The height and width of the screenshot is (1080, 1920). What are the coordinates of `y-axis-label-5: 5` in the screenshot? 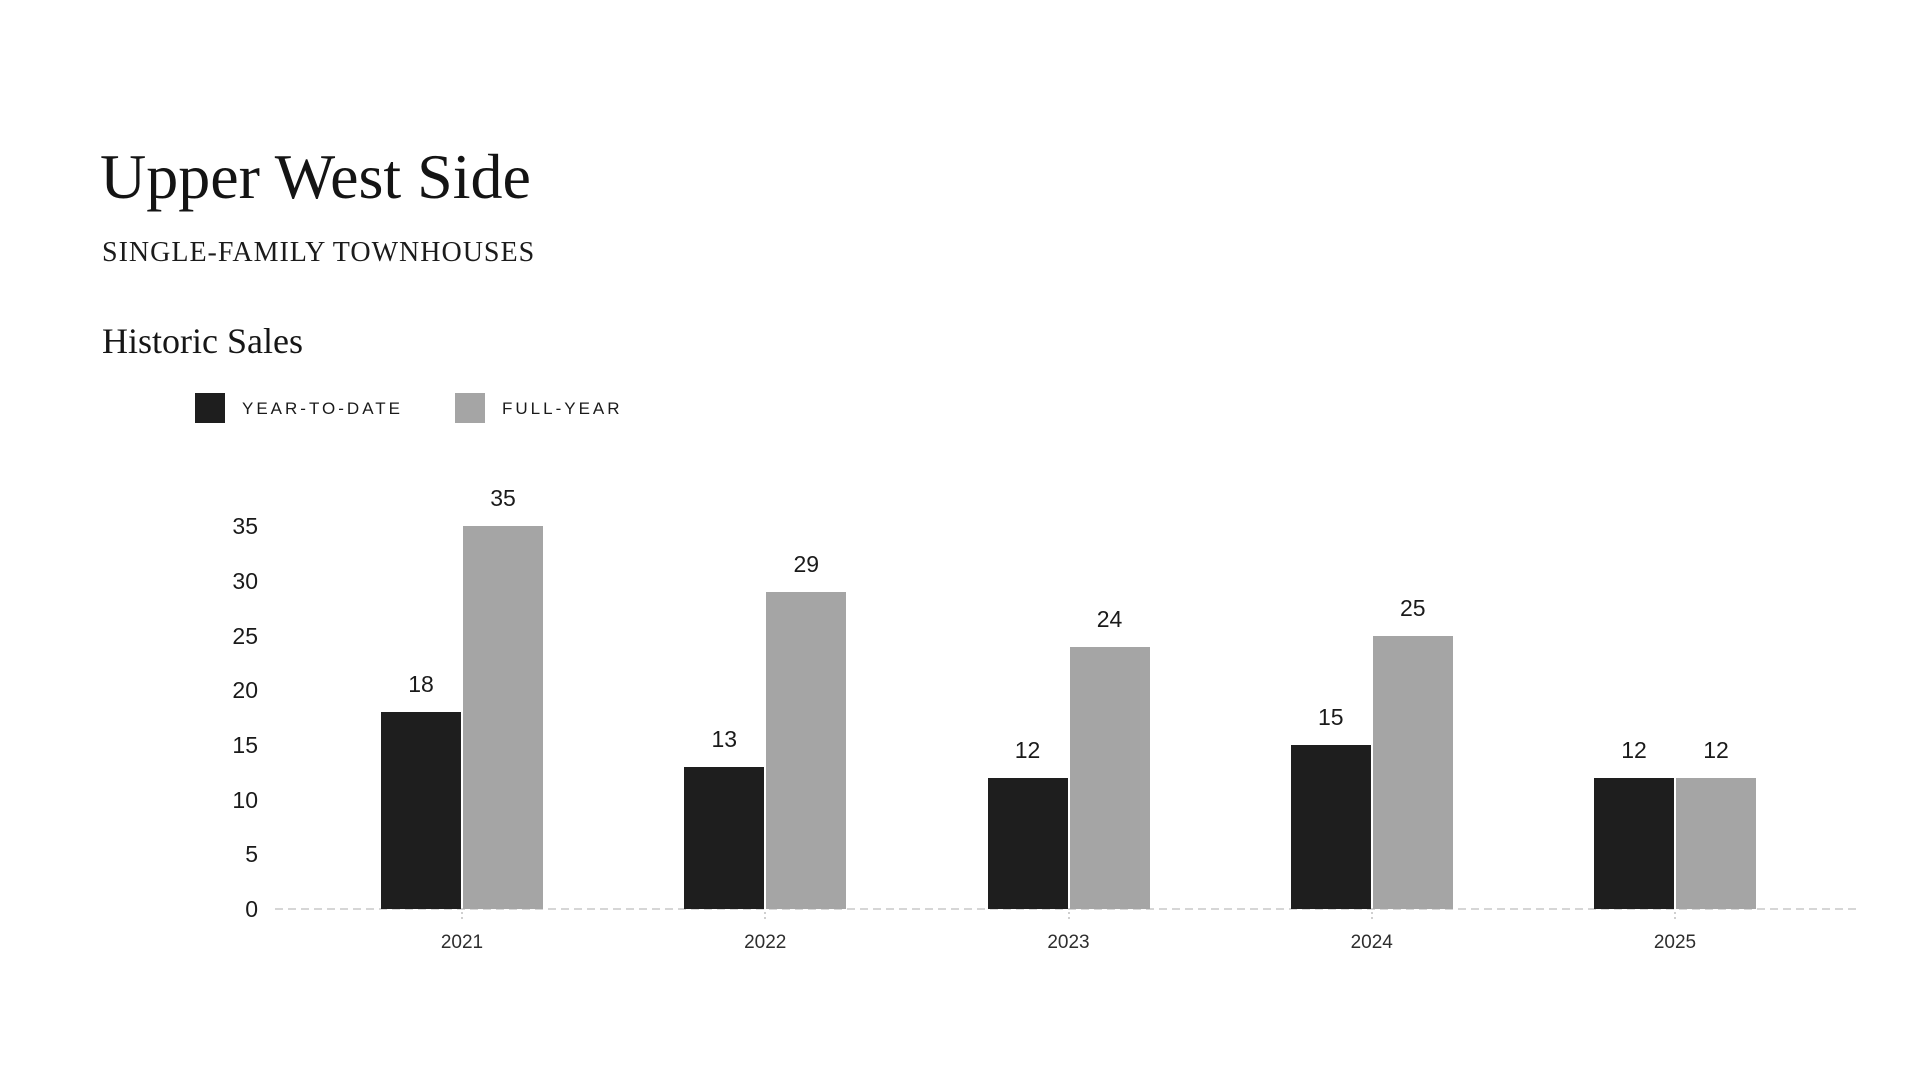 It's located at (251, 854).